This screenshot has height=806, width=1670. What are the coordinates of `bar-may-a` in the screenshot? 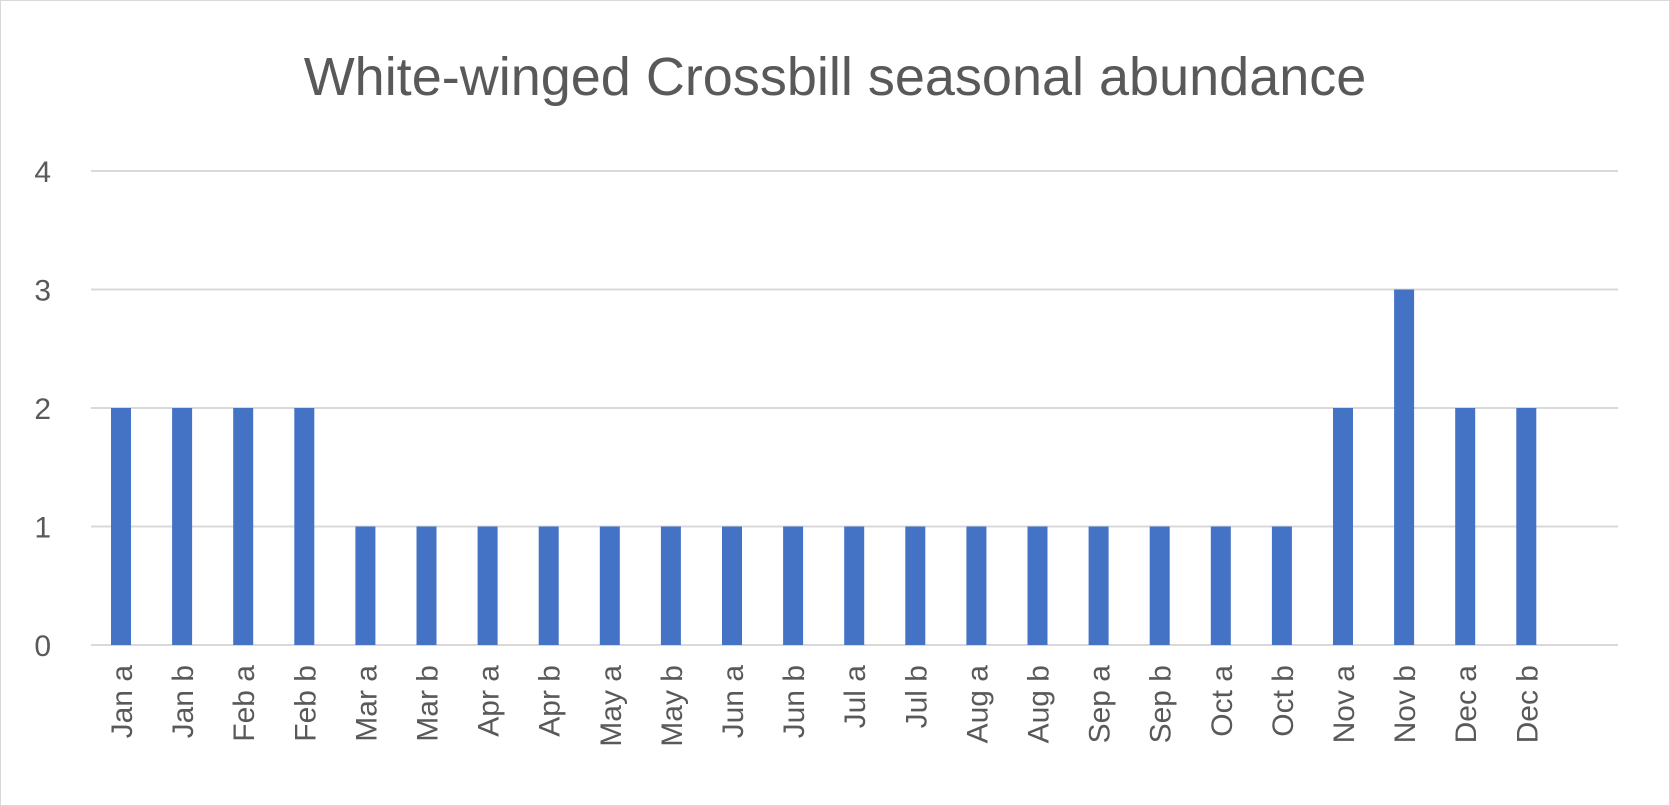 It's located at (609, 585).